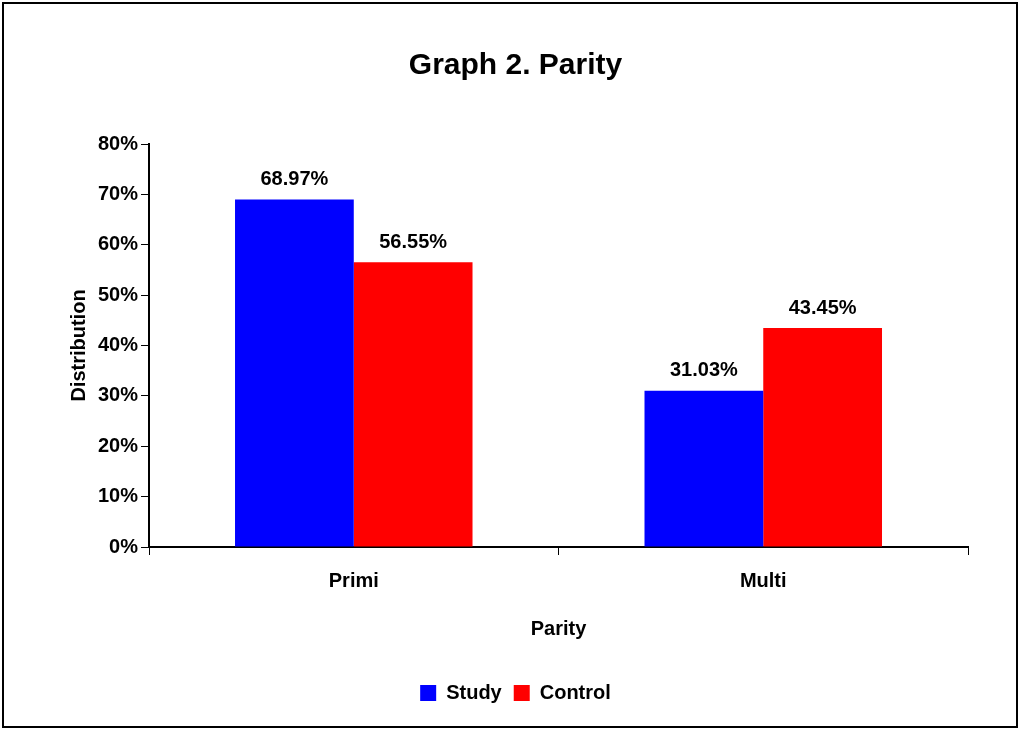 The image size is (1020, 729). Describe the element at coordinates (575, 691) in the screenshot. I see `legend-label: Control` at that location.